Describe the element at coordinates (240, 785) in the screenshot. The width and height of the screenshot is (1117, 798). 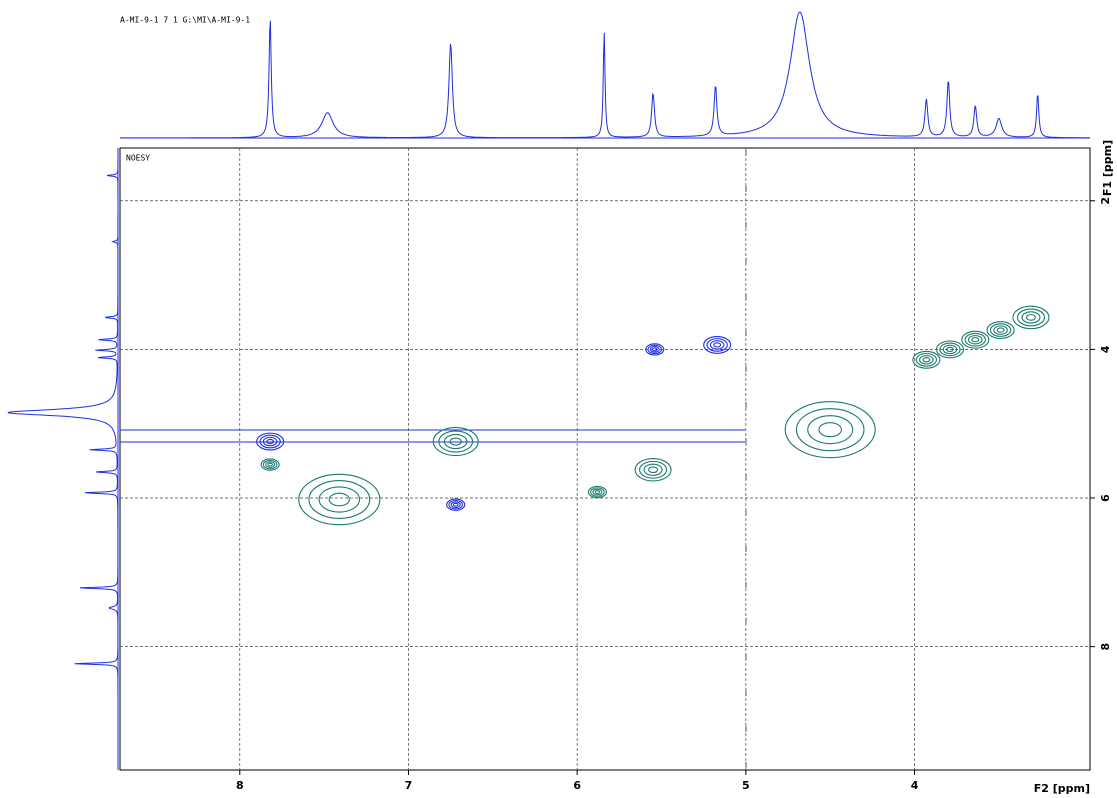
I see `x-tick-label: 8` at that location.